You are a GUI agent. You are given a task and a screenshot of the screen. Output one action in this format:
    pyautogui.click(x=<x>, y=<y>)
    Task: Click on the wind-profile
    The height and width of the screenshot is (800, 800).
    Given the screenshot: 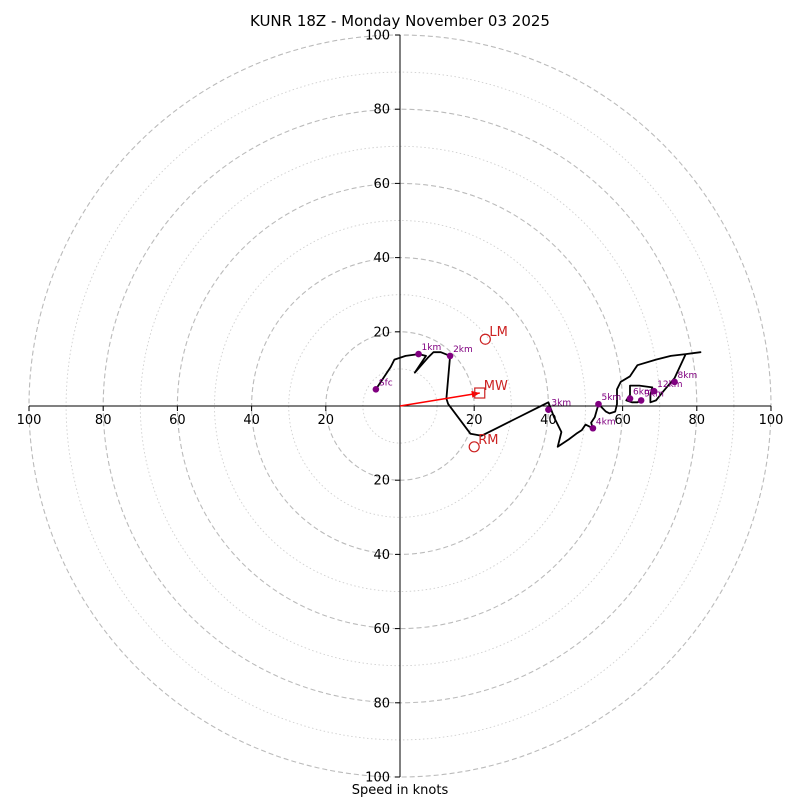 What is the action you would take?
    pyautogui.click(x=538, y=399)
    